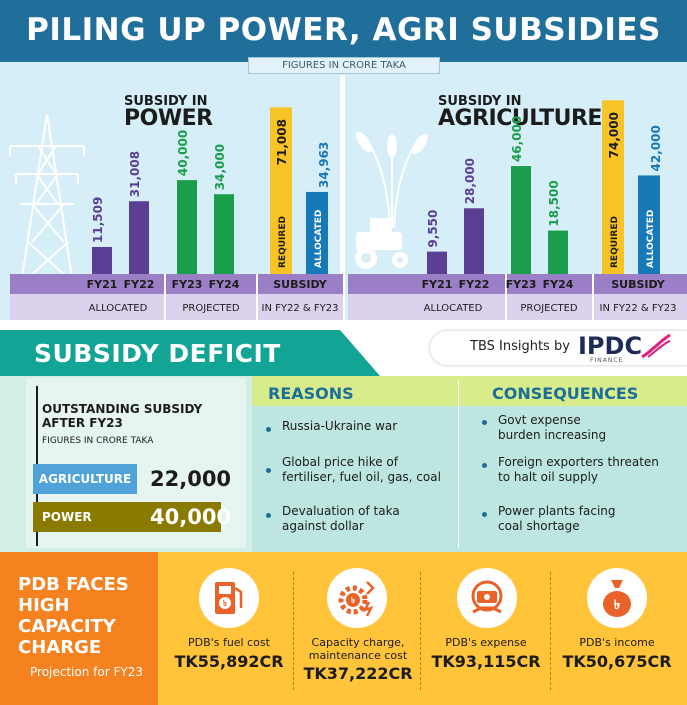 The height and width of the screenshot is (705, 687). What do you see at coordinates (607, 360) in the screenshot?
I see `ipdc-logo-sub: FINANCE` at bounding box center [607, 360].